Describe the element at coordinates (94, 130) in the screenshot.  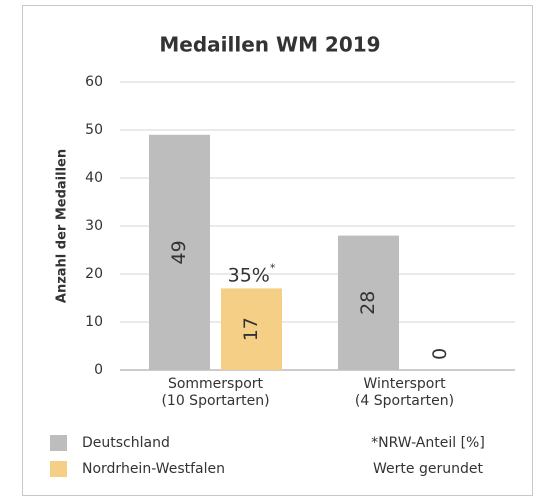
I see `y-tick-label: 50` at that location.